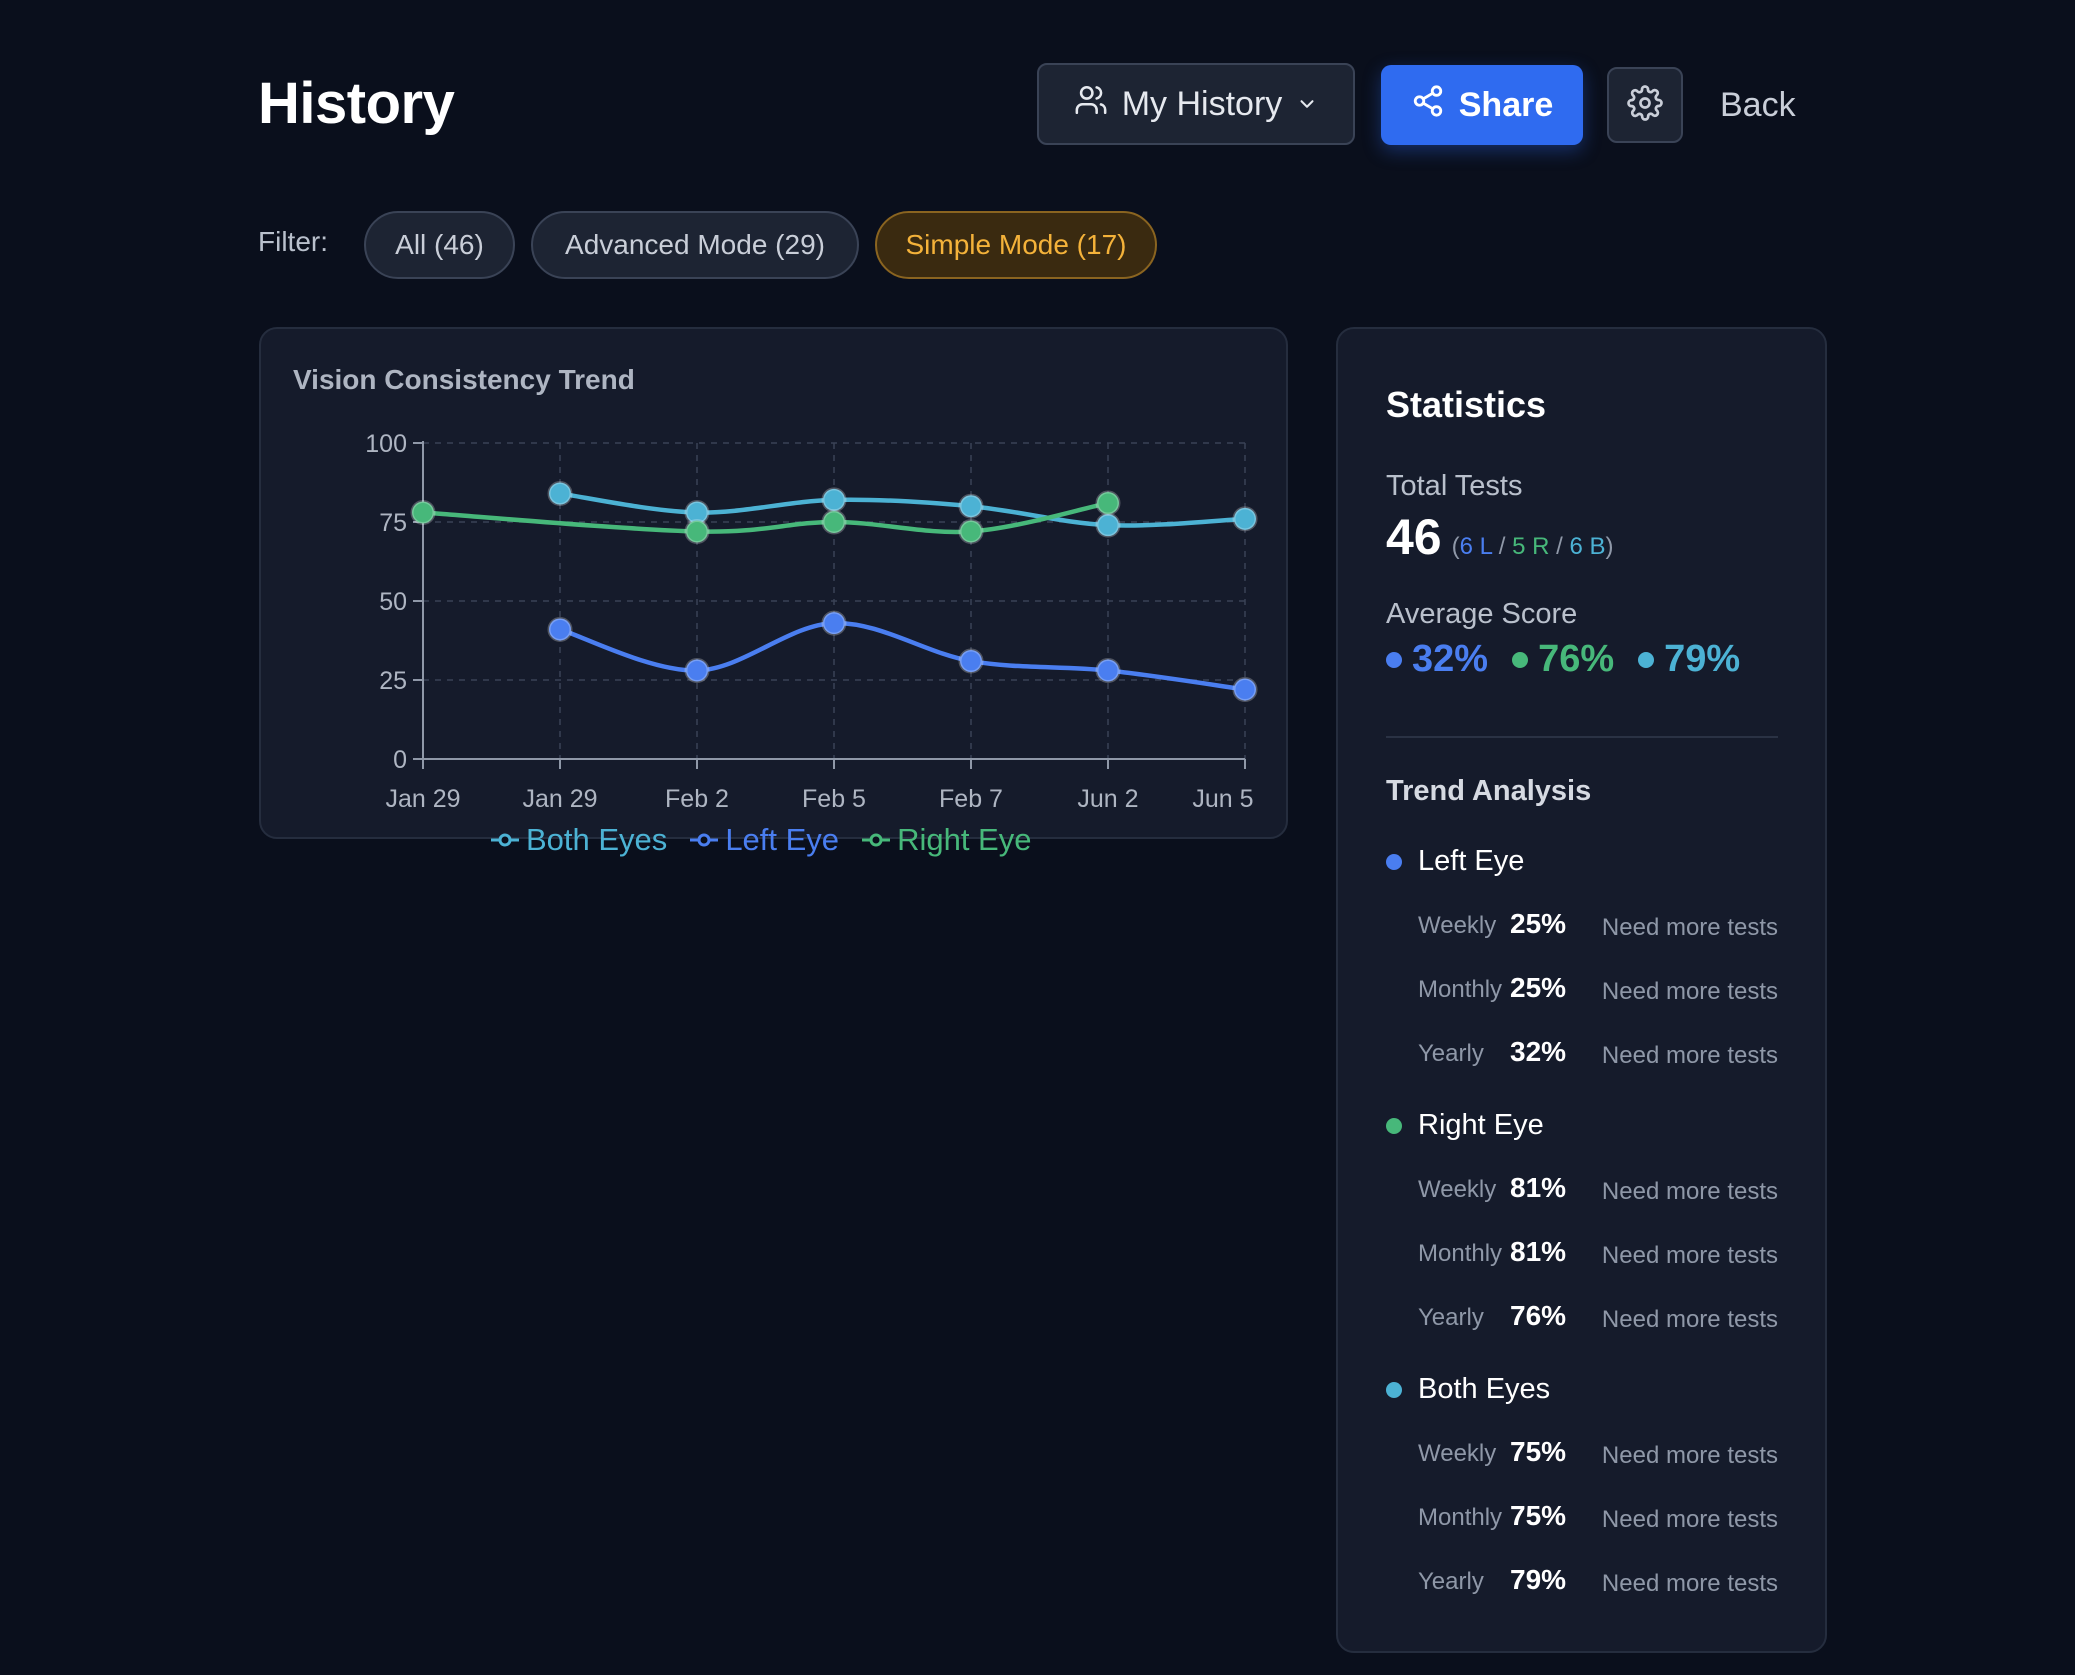 This screenshot has width=2075, height=1675. I want to click on share-button: Share, so click(1482, 105).